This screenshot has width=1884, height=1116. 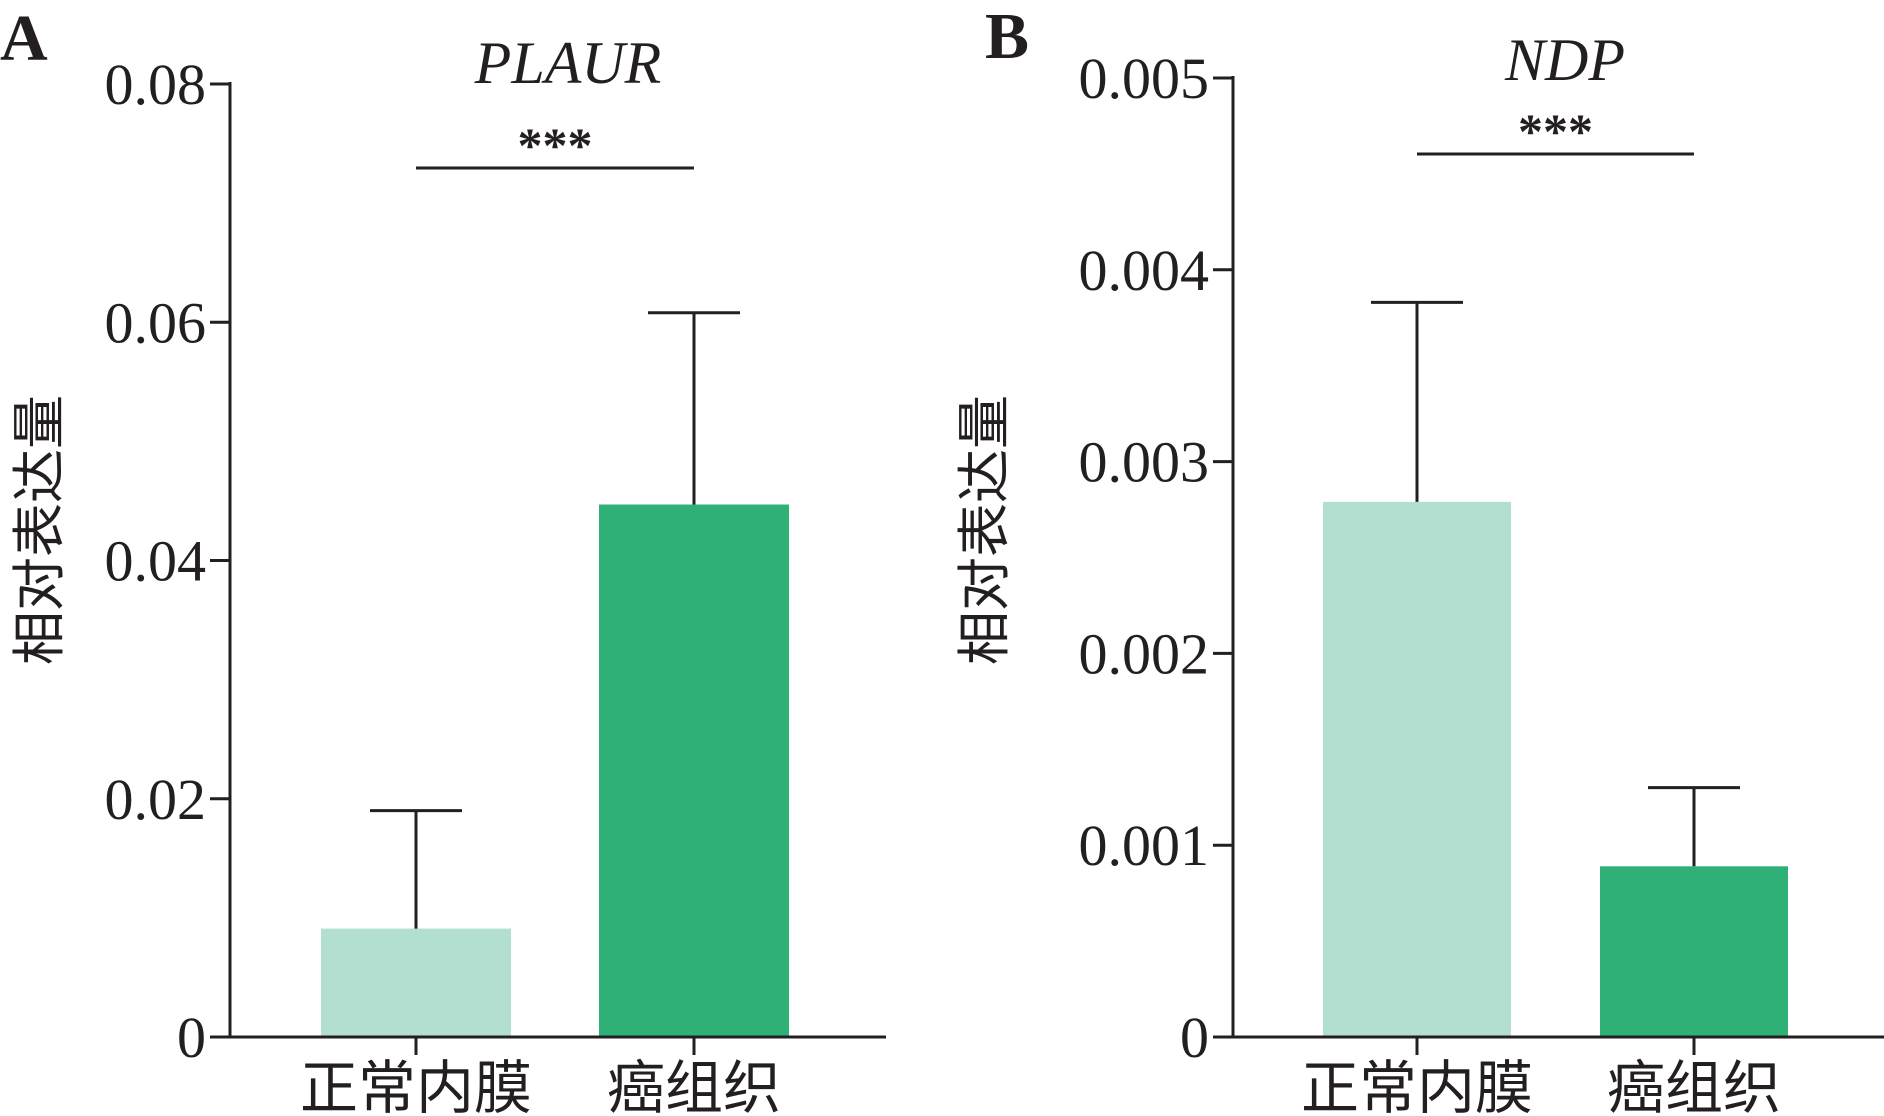 What do you see at coordinates (1144, 845) in the screenshot?
I see `y-tick-label-1: 0.001` at bounding box center [1144, 845].